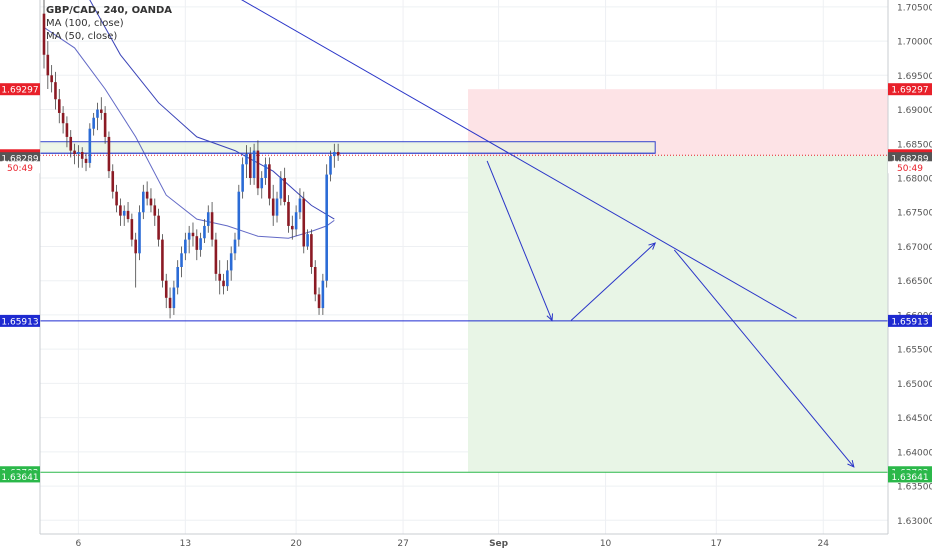 This screenshot has height=554, width=932. What do you see at coordinates (19, 478) in the screenshot?
I see `price-tag-text-left: 1.63641` at bounding box center [19, 478].